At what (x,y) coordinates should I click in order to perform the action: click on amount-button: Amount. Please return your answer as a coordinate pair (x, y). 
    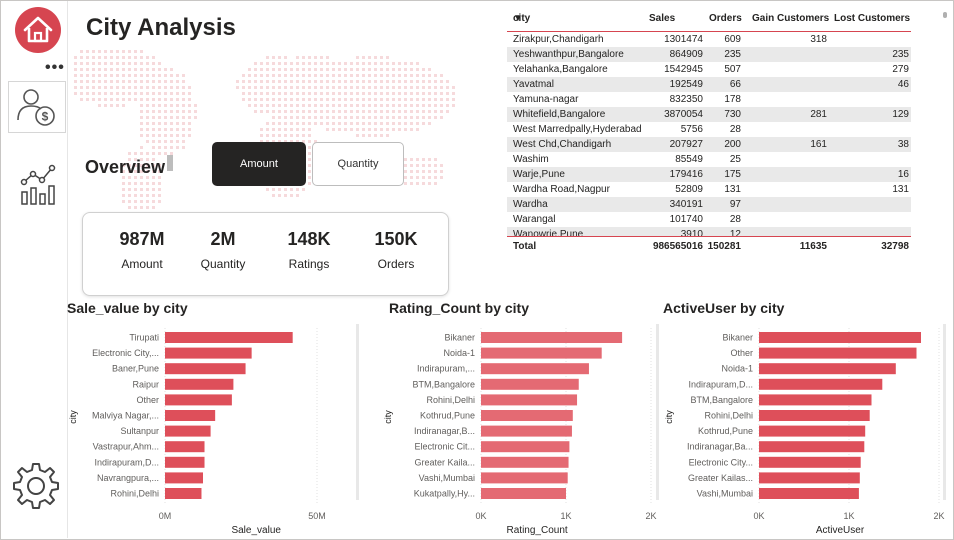
    Looking at the image, I should click on (259, 164).